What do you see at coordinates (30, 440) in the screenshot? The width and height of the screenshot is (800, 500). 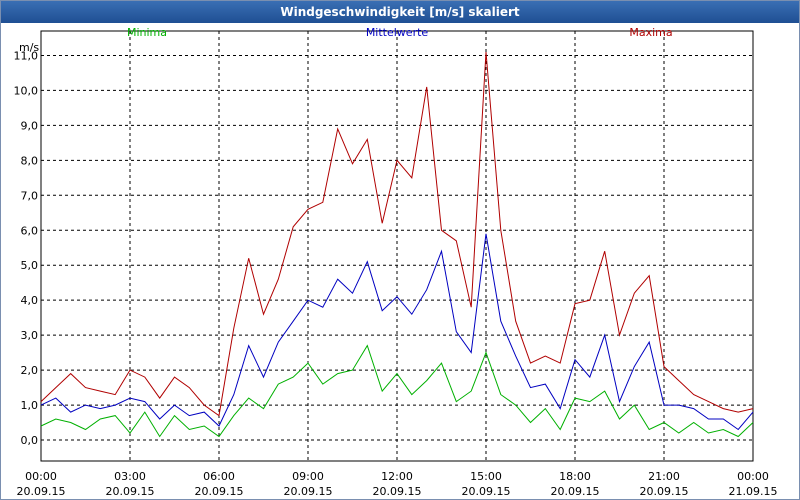 I see `y-tick-label: 0,0` at bounding box center [30, 440].